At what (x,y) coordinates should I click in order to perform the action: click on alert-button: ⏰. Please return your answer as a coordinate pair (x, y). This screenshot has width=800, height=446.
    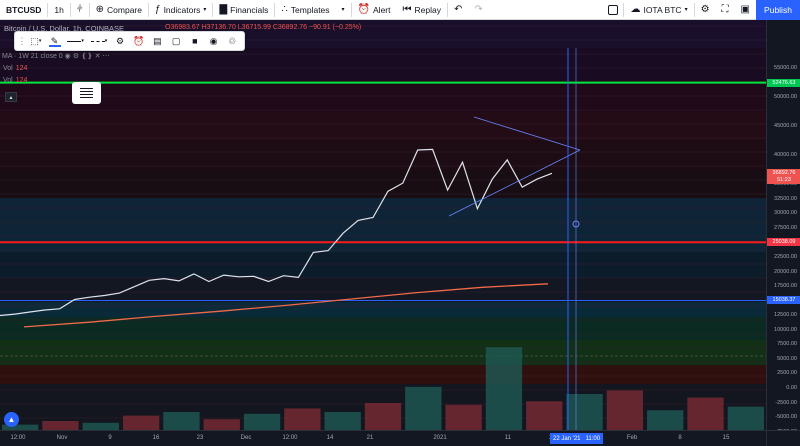
    Looking at the image, I should click on (139, 41).